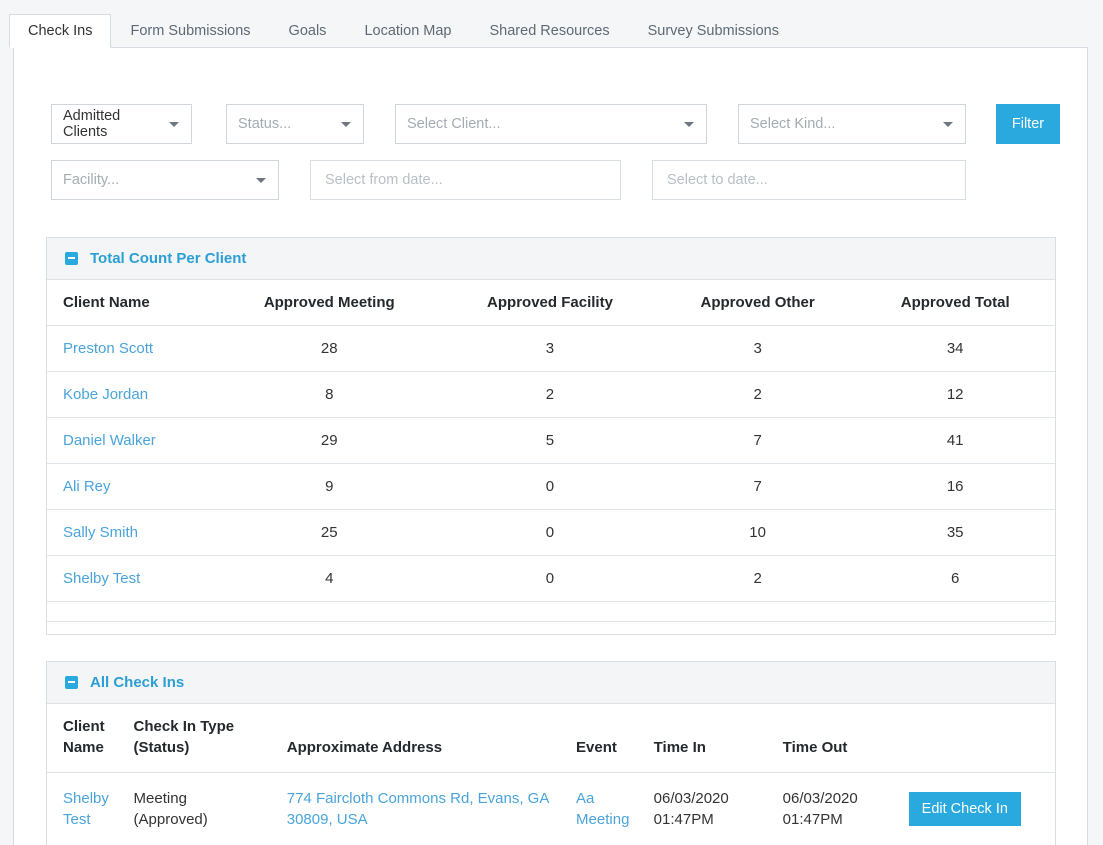 This screenshot has width=1103, height=845. I want to click on total-count-panel-header: Total Count Per Client, so click(551, 259).